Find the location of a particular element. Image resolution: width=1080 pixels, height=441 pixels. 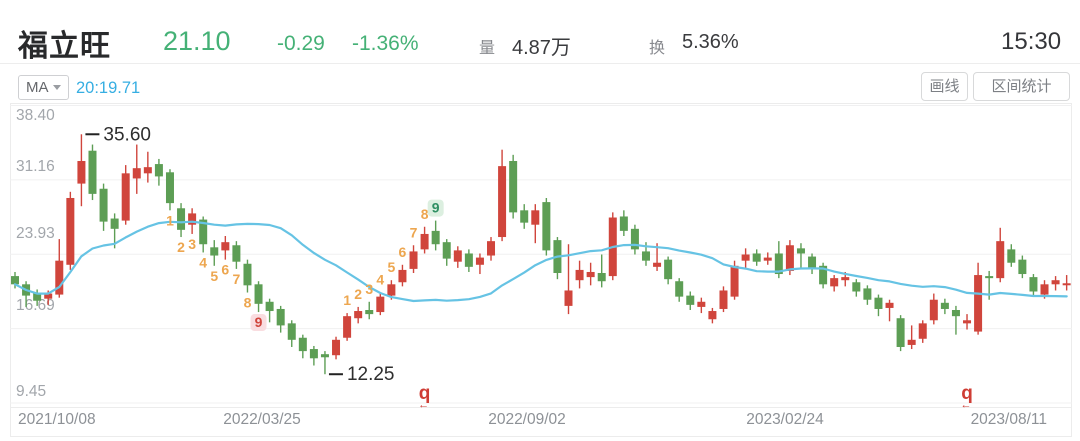

svg-text: 31.16 is located at coordinates (35, 166).